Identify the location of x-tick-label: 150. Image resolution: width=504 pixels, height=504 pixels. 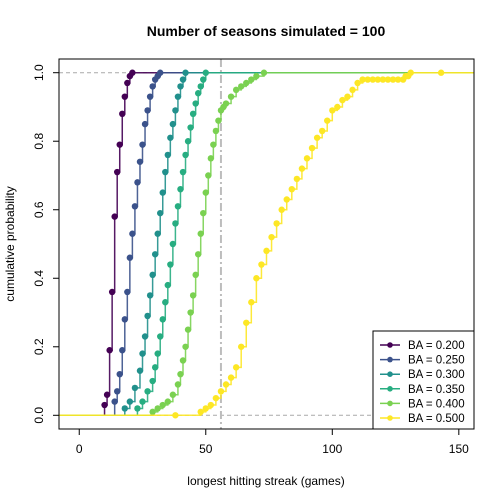
(459, 449).